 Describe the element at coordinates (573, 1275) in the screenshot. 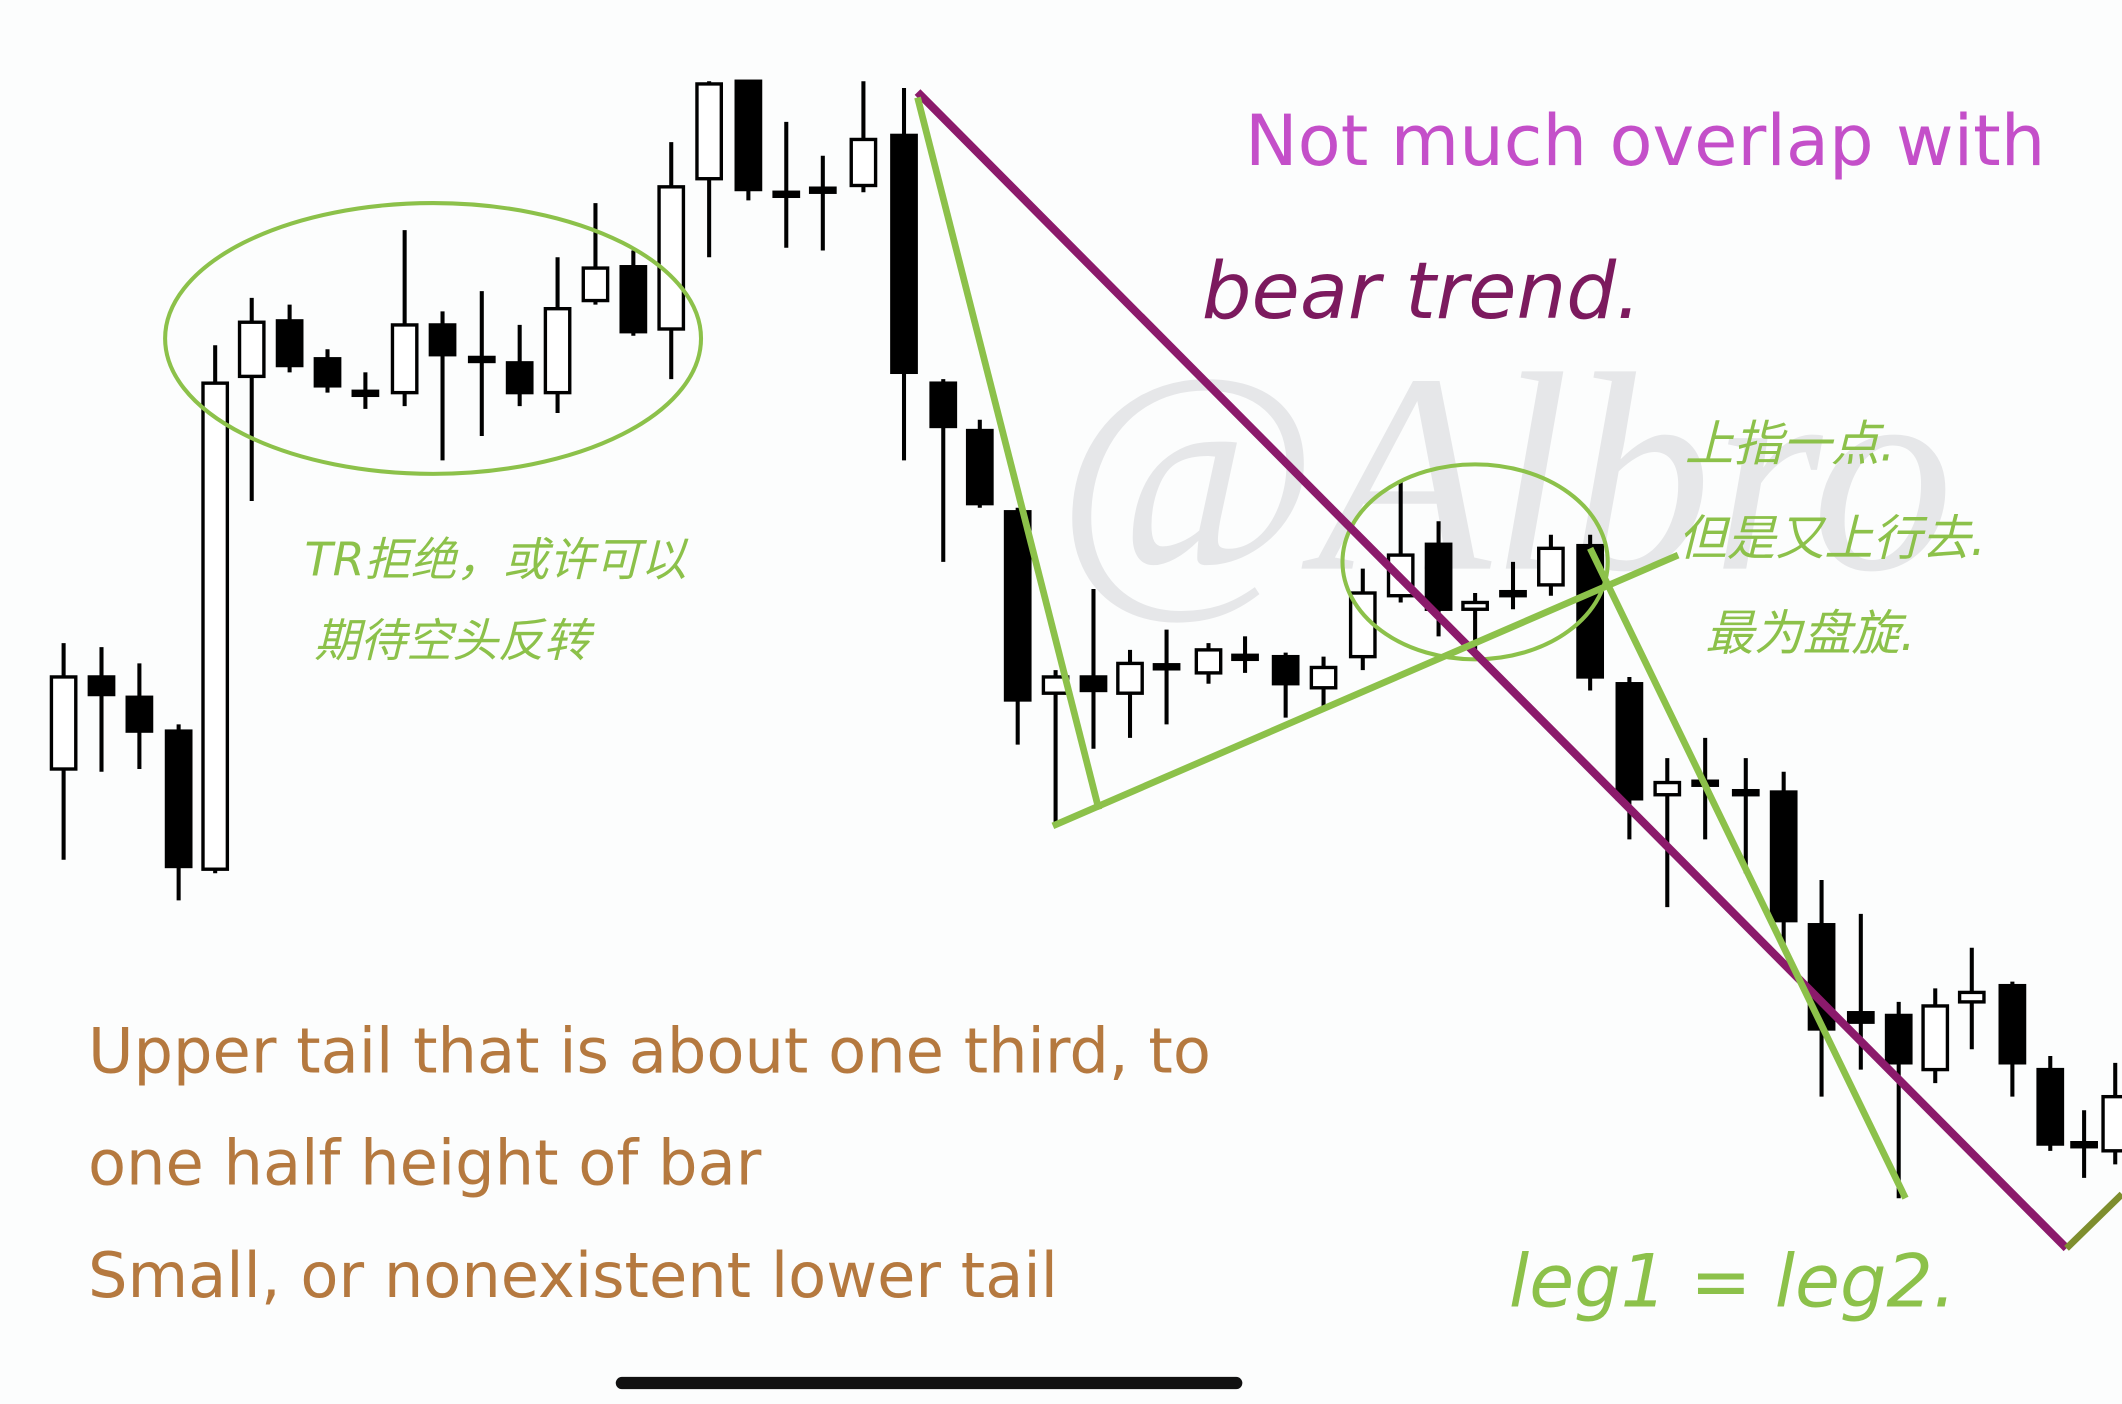

I see `caption-line: Small, or nonexistent lower tail` at that location.